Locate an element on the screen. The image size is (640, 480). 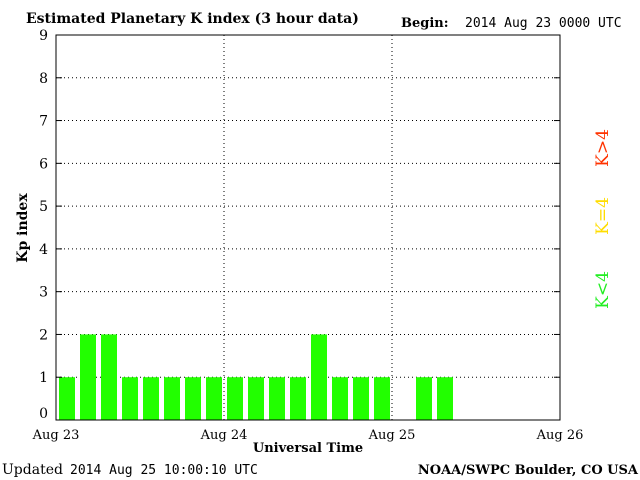
begin-value: 2014 Aug 23 0000 UTC is located at coordinates (543, 23).